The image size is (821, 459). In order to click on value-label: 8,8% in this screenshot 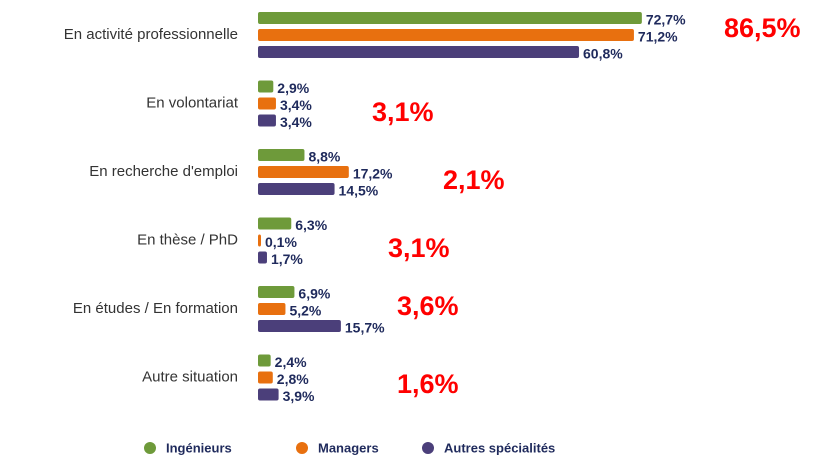, I will do `click(324, 157)`.